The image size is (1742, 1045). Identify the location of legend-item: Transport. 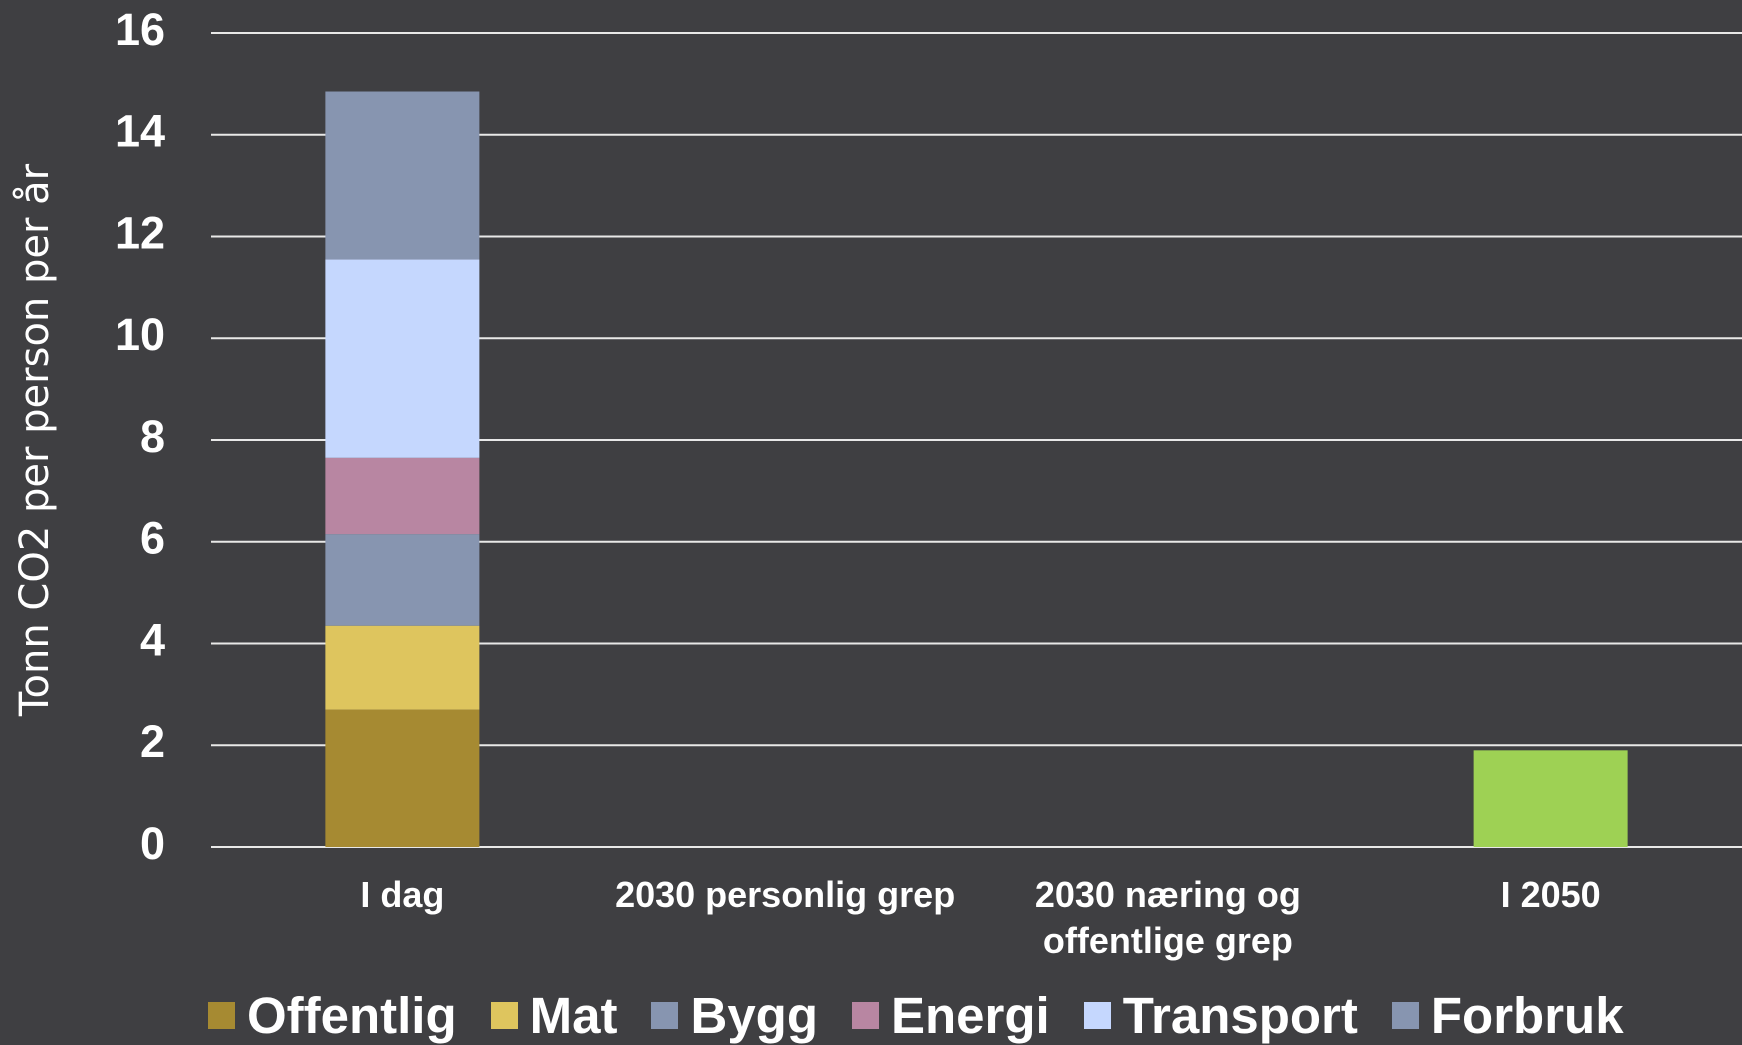
(1220, 1015).